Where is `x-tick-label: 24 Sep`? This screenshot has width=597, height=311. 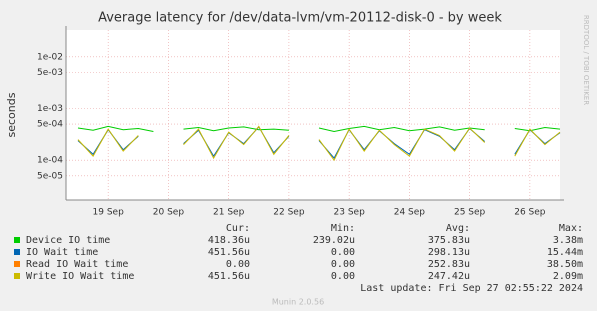 x-tick-label: 24 Sep is located at coordinates (410, 213).